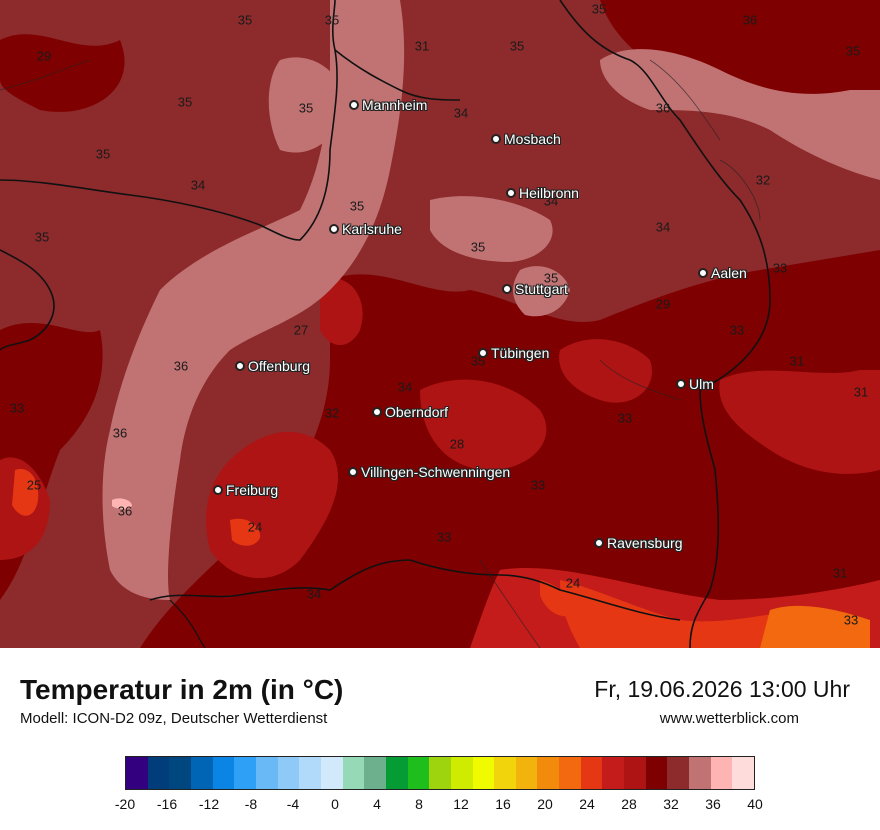 This screenshot has height=830, width=880. I want to click on map-title: Temperatur in 2m (in °C), so click(182, 689).